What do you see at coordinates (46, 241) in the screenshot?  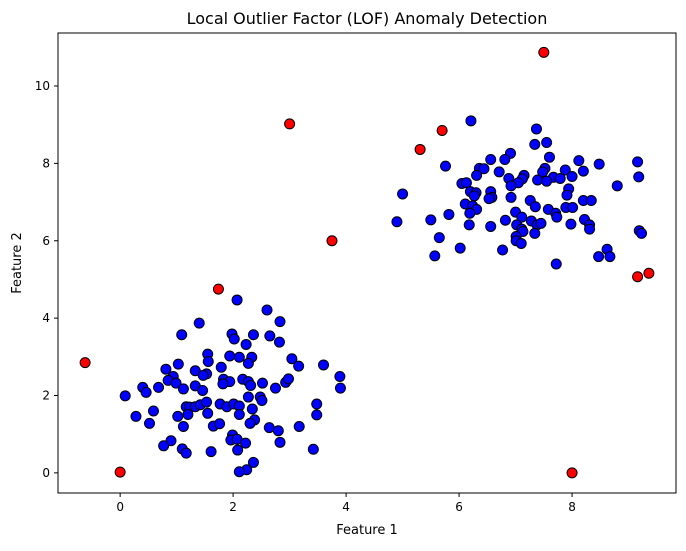 I see `y-tick-label: 6` at bounding box center [46, 241].